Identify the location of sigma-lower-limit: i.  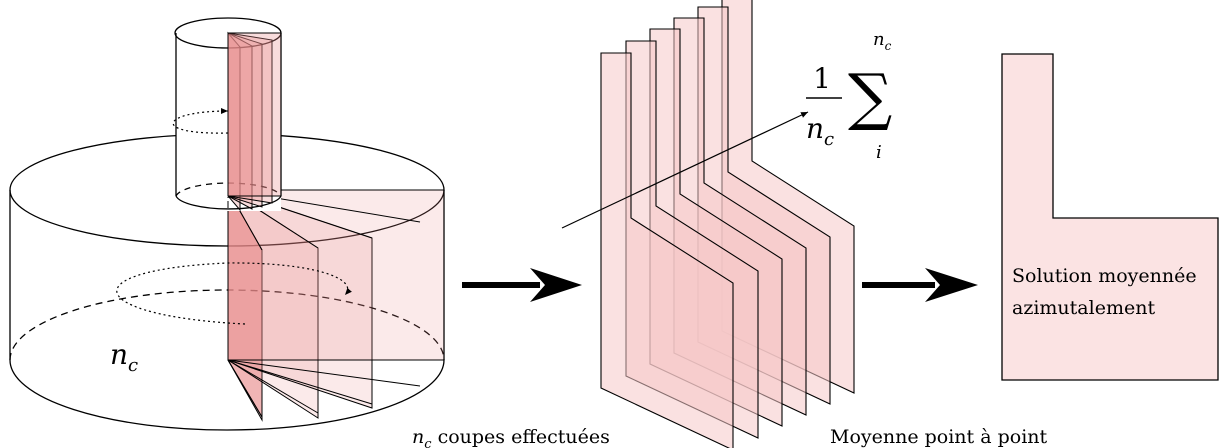
(879, 152).